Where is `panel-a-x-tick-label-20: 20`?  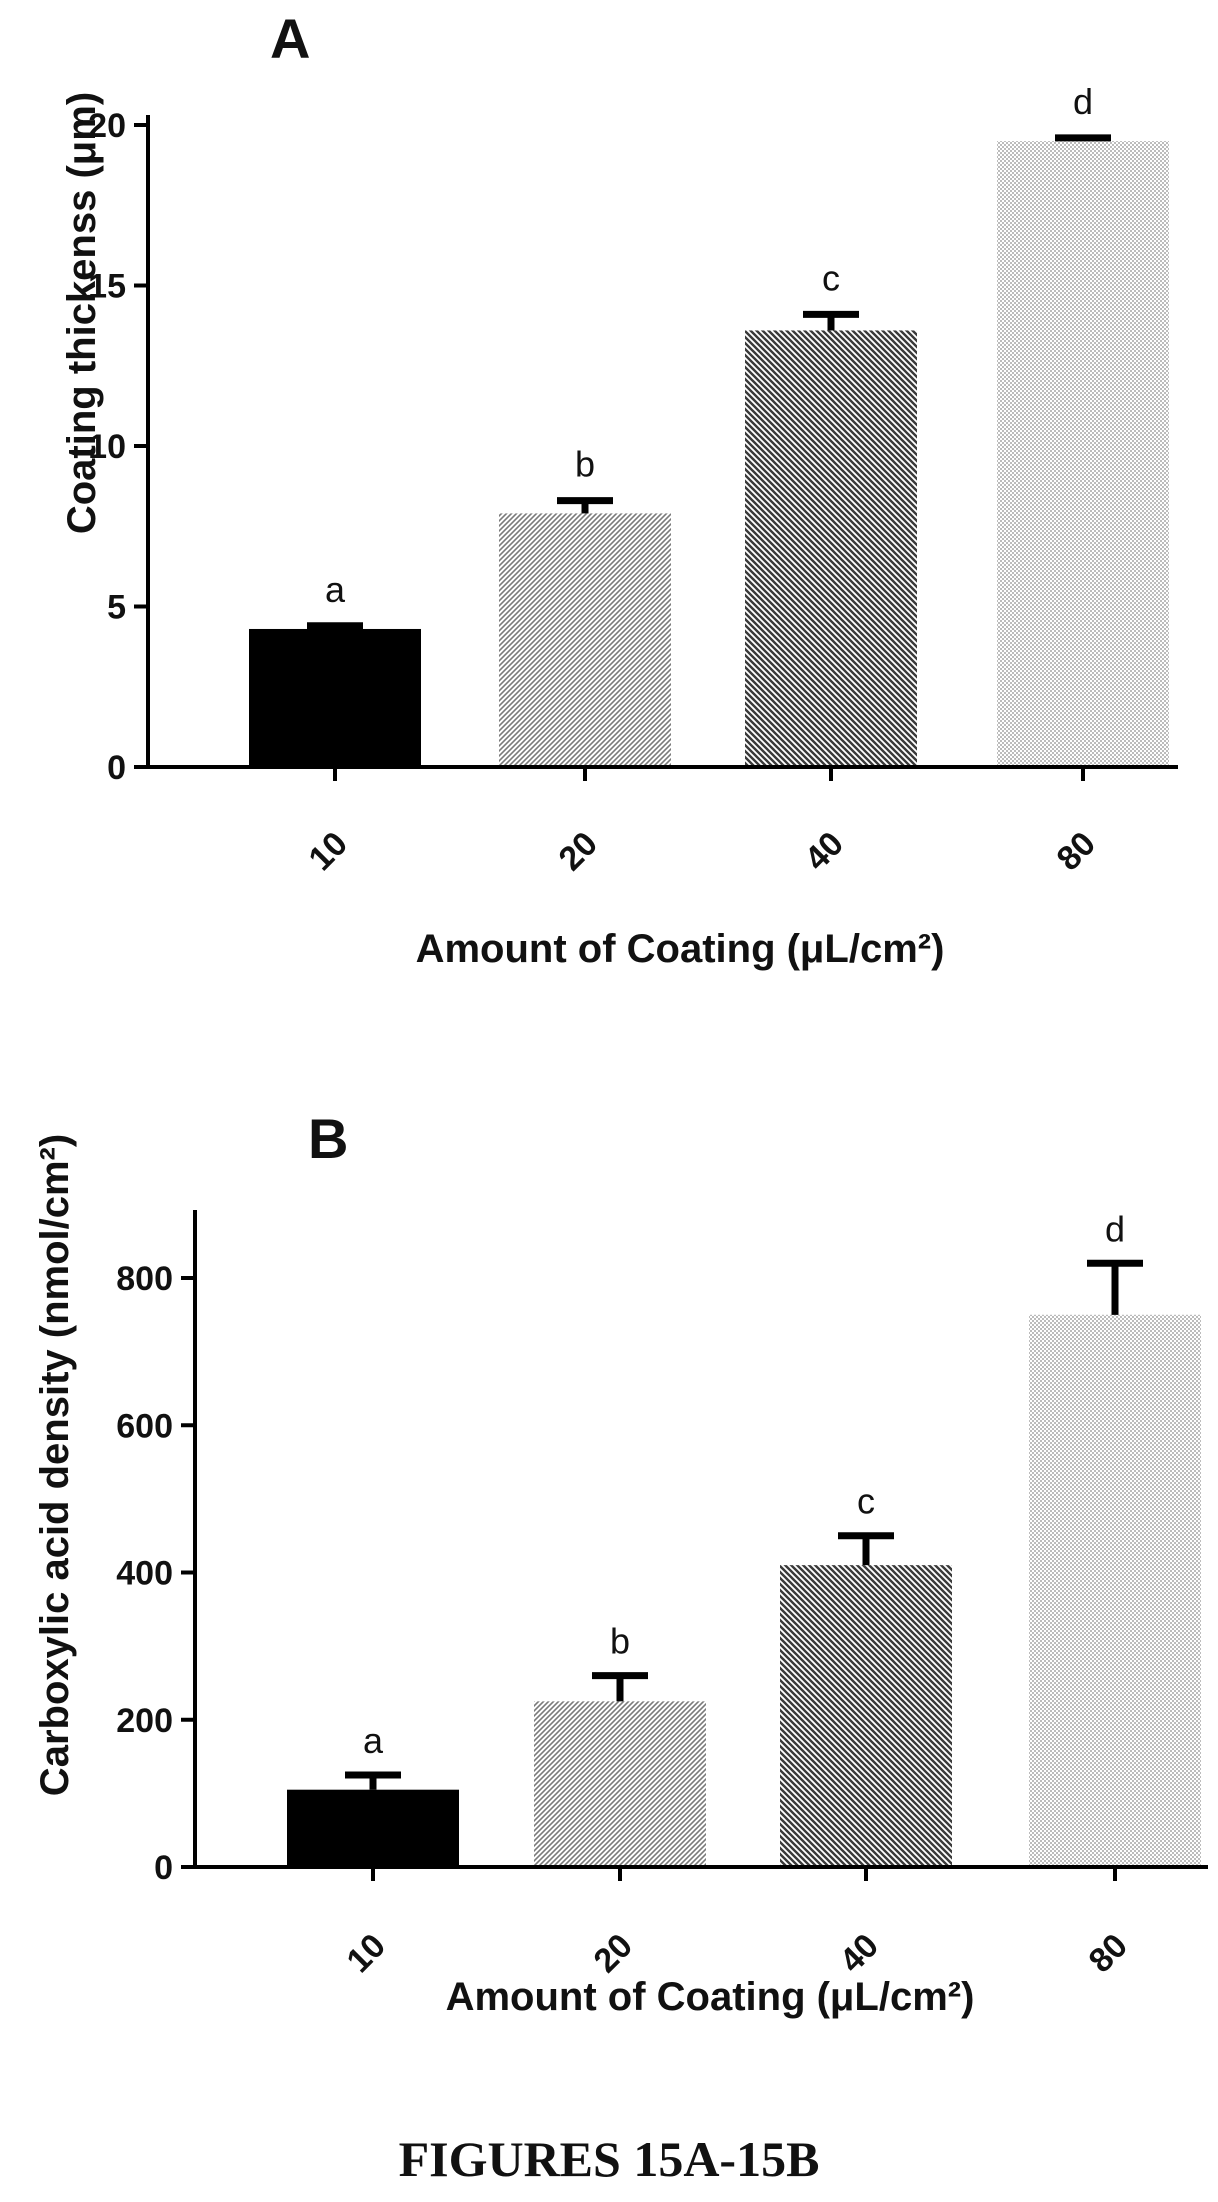
panel-a-x-tick-label-20: 20 is located at coordinates (578, 851).